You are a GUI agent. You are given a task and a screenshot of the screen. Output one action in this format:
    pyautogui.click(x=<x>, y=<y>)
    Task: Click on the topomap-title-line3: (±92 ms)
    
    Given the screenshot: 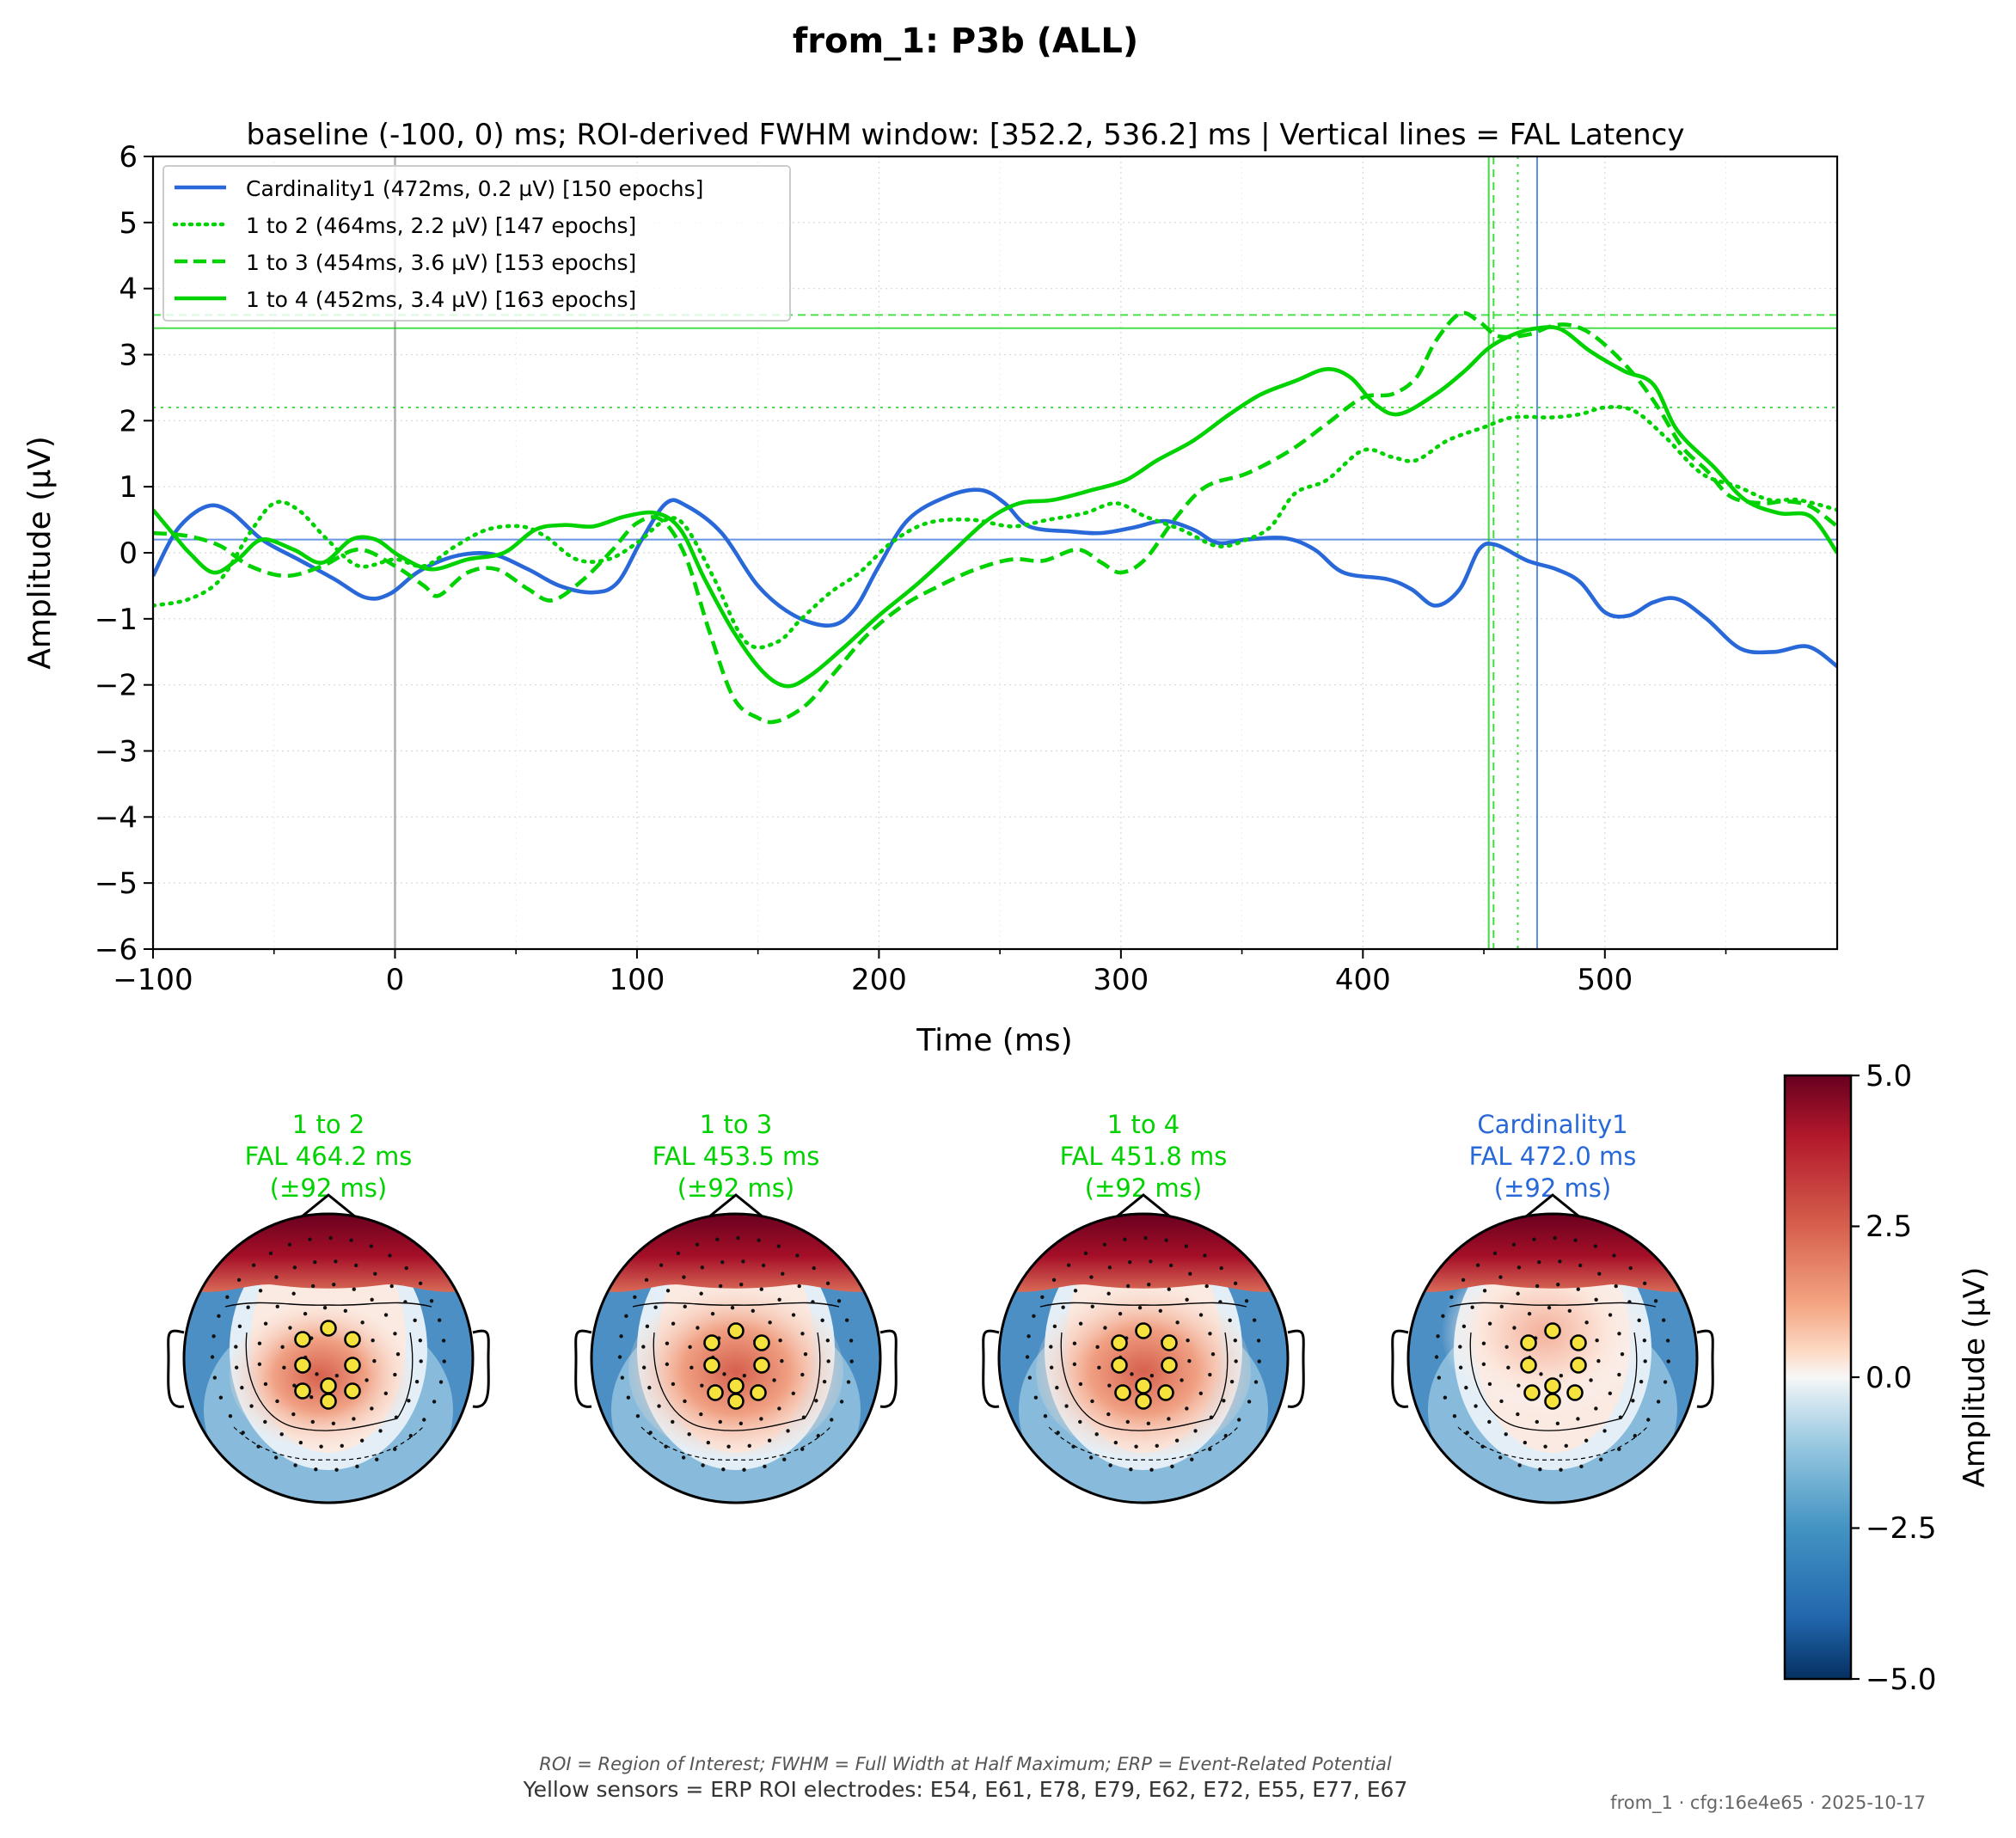 What is the action you would take?
    pyautogui.click(x=328, y=1188)
    